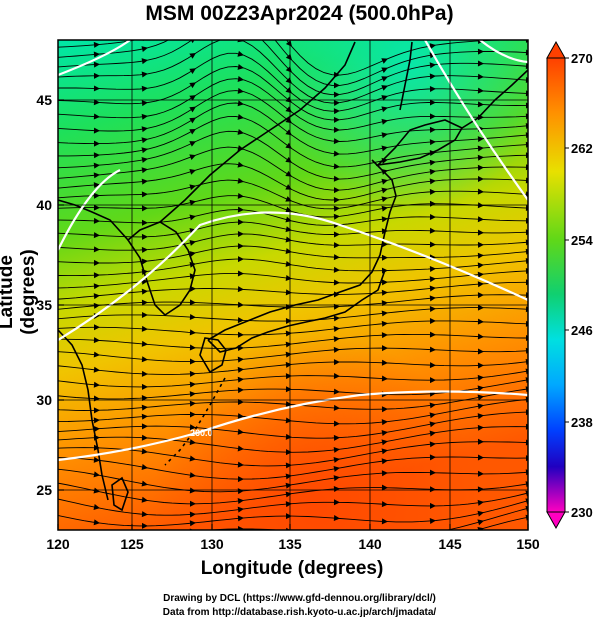 This screenshot has width=599, height=625. I want to click on colorbar: 270 262 254 246 238 230, so click(569, 285).